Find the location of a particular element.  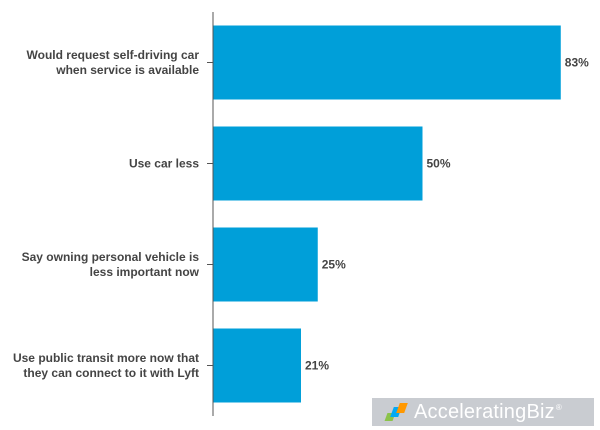

acceleratingbiz-logo-icon is located at coordinates (396, 412).